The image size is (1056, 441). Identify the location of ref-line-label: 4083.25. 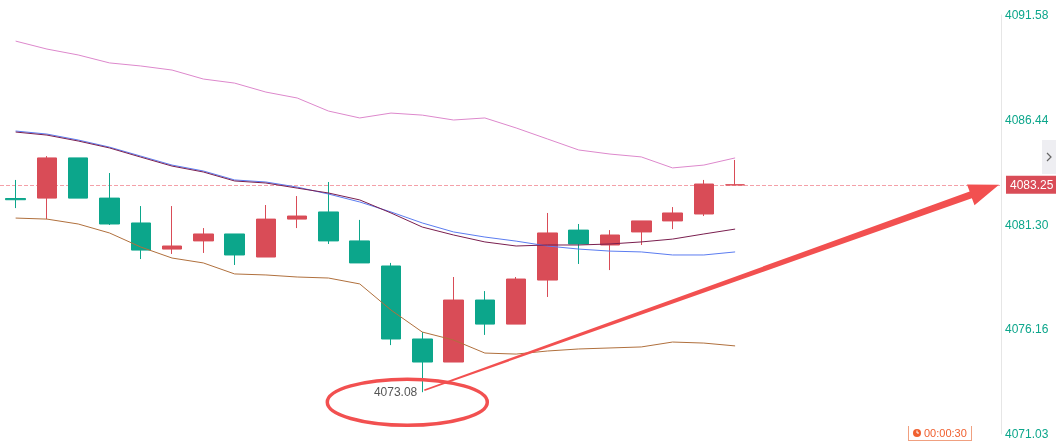
(1032, 184).